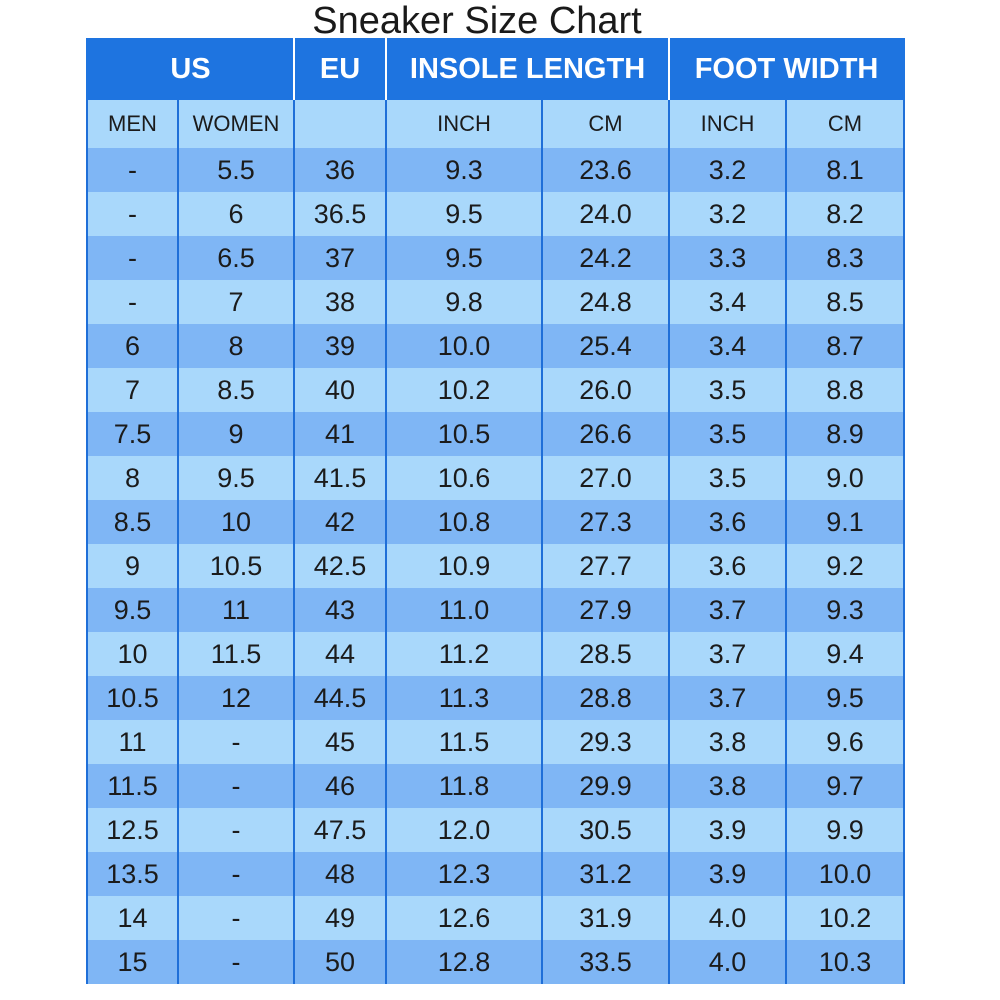 This screenshot has width=1000, height=1000. Describe the element at coordinates (845, 874) in the screenshot. I see `cell-width-cm: 10.0` at that location.